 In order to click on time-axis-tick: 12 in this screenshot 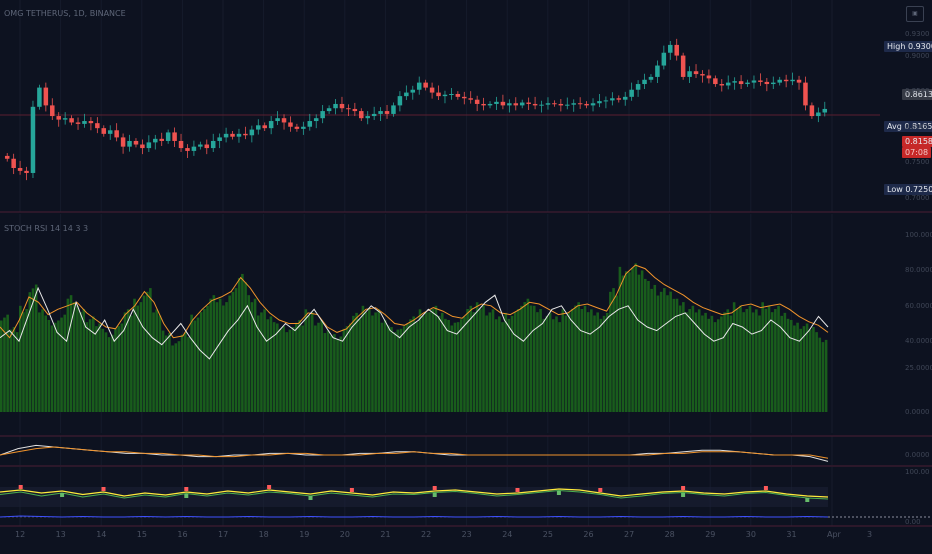, I will do `click(20, 534)`.